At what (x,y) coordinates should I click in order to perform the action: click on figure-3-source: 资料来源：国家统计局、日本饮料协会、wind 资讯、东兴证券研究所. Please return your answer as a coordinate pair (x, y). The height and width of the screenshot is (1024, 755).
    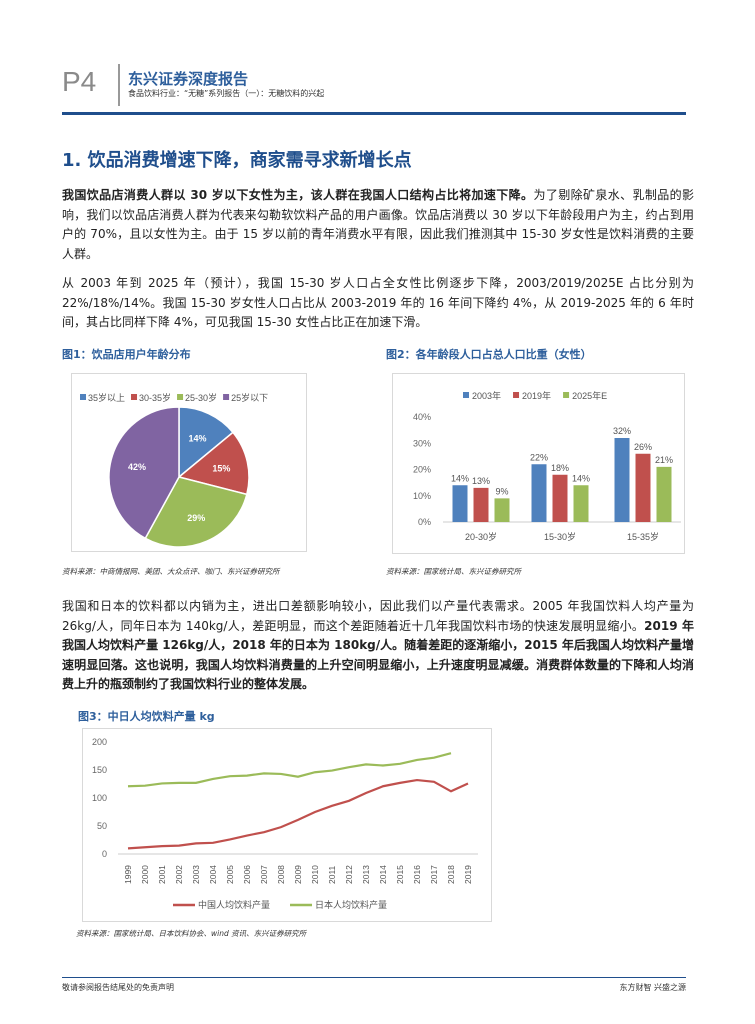
    Looking at the image, I should click on (191, 933).